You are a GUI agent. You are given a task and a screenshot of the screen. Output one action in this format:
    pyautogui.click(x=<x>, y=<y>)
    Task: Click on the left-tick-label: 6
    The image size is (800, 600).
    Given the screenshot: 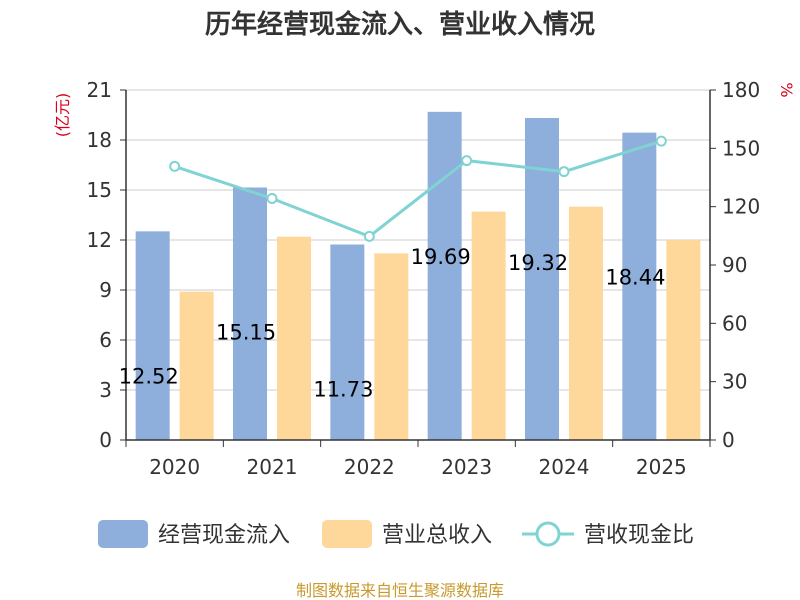 What is the action you would take?
    pyautogui.click(x=105, y=340)
    